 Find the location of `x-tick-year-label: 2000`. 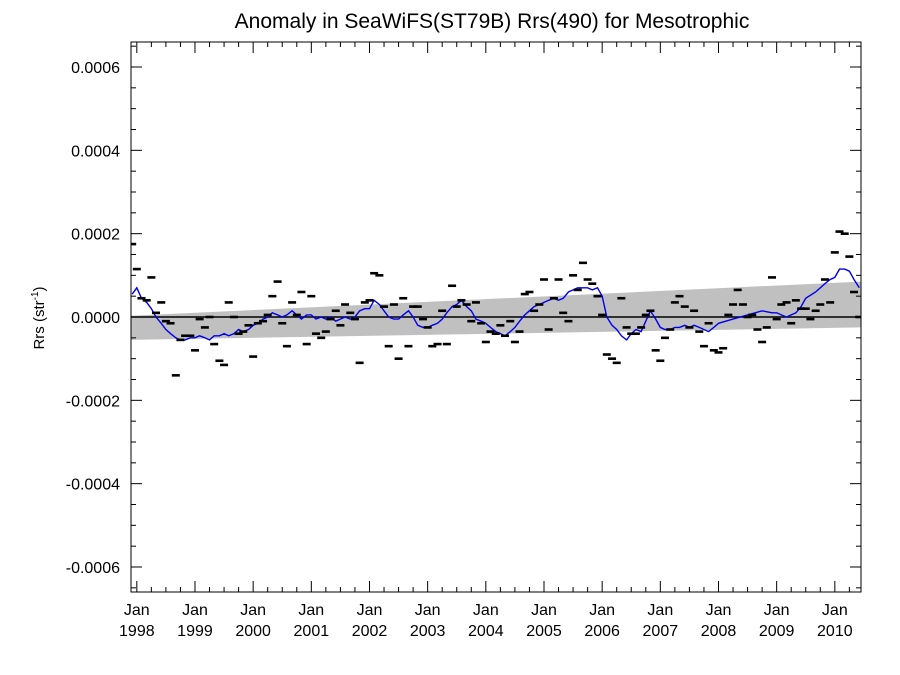

x-tick-year-label: 2000 is located at coordinates (253, 631).